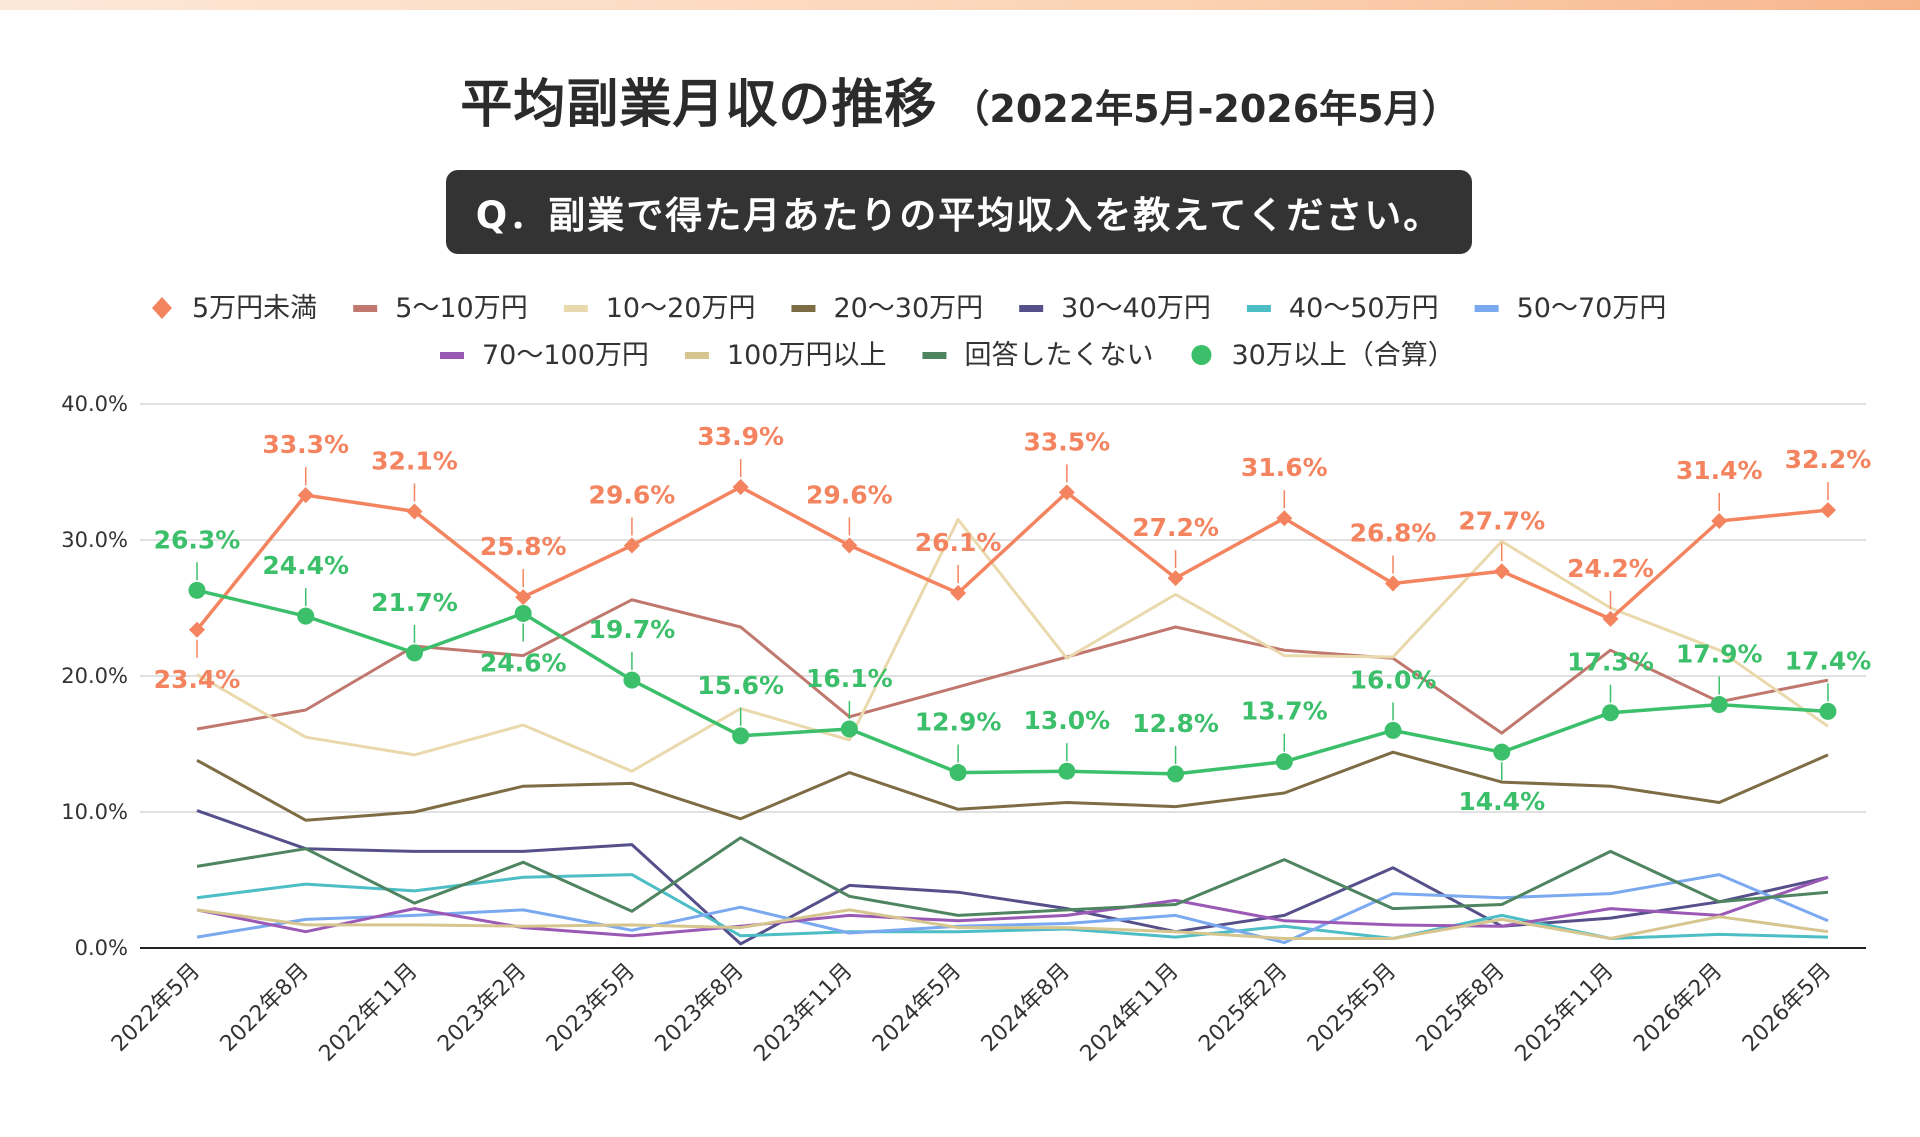  Describe the element at coordinates (1393, 679) in the screenshot. I see `data-label: 16.0%` at that location.